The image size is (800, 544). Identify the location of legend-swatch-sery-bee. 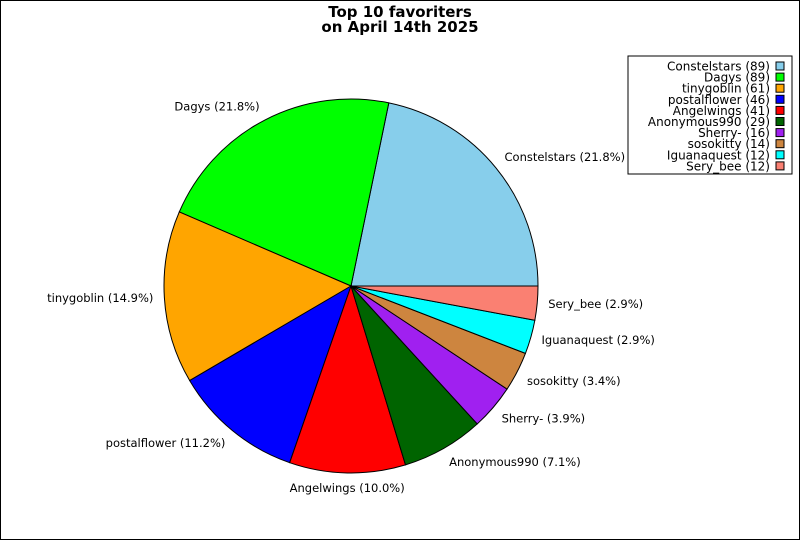
(780, 166).